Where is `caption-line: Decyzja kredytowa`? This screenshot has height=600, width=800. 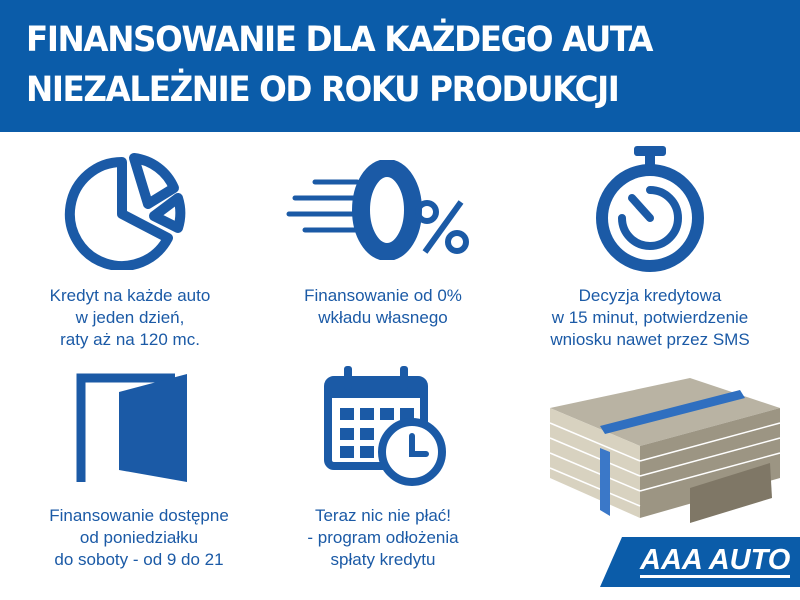
caption-line: Decyzja kredytowa is located at coordinates (650, 295).